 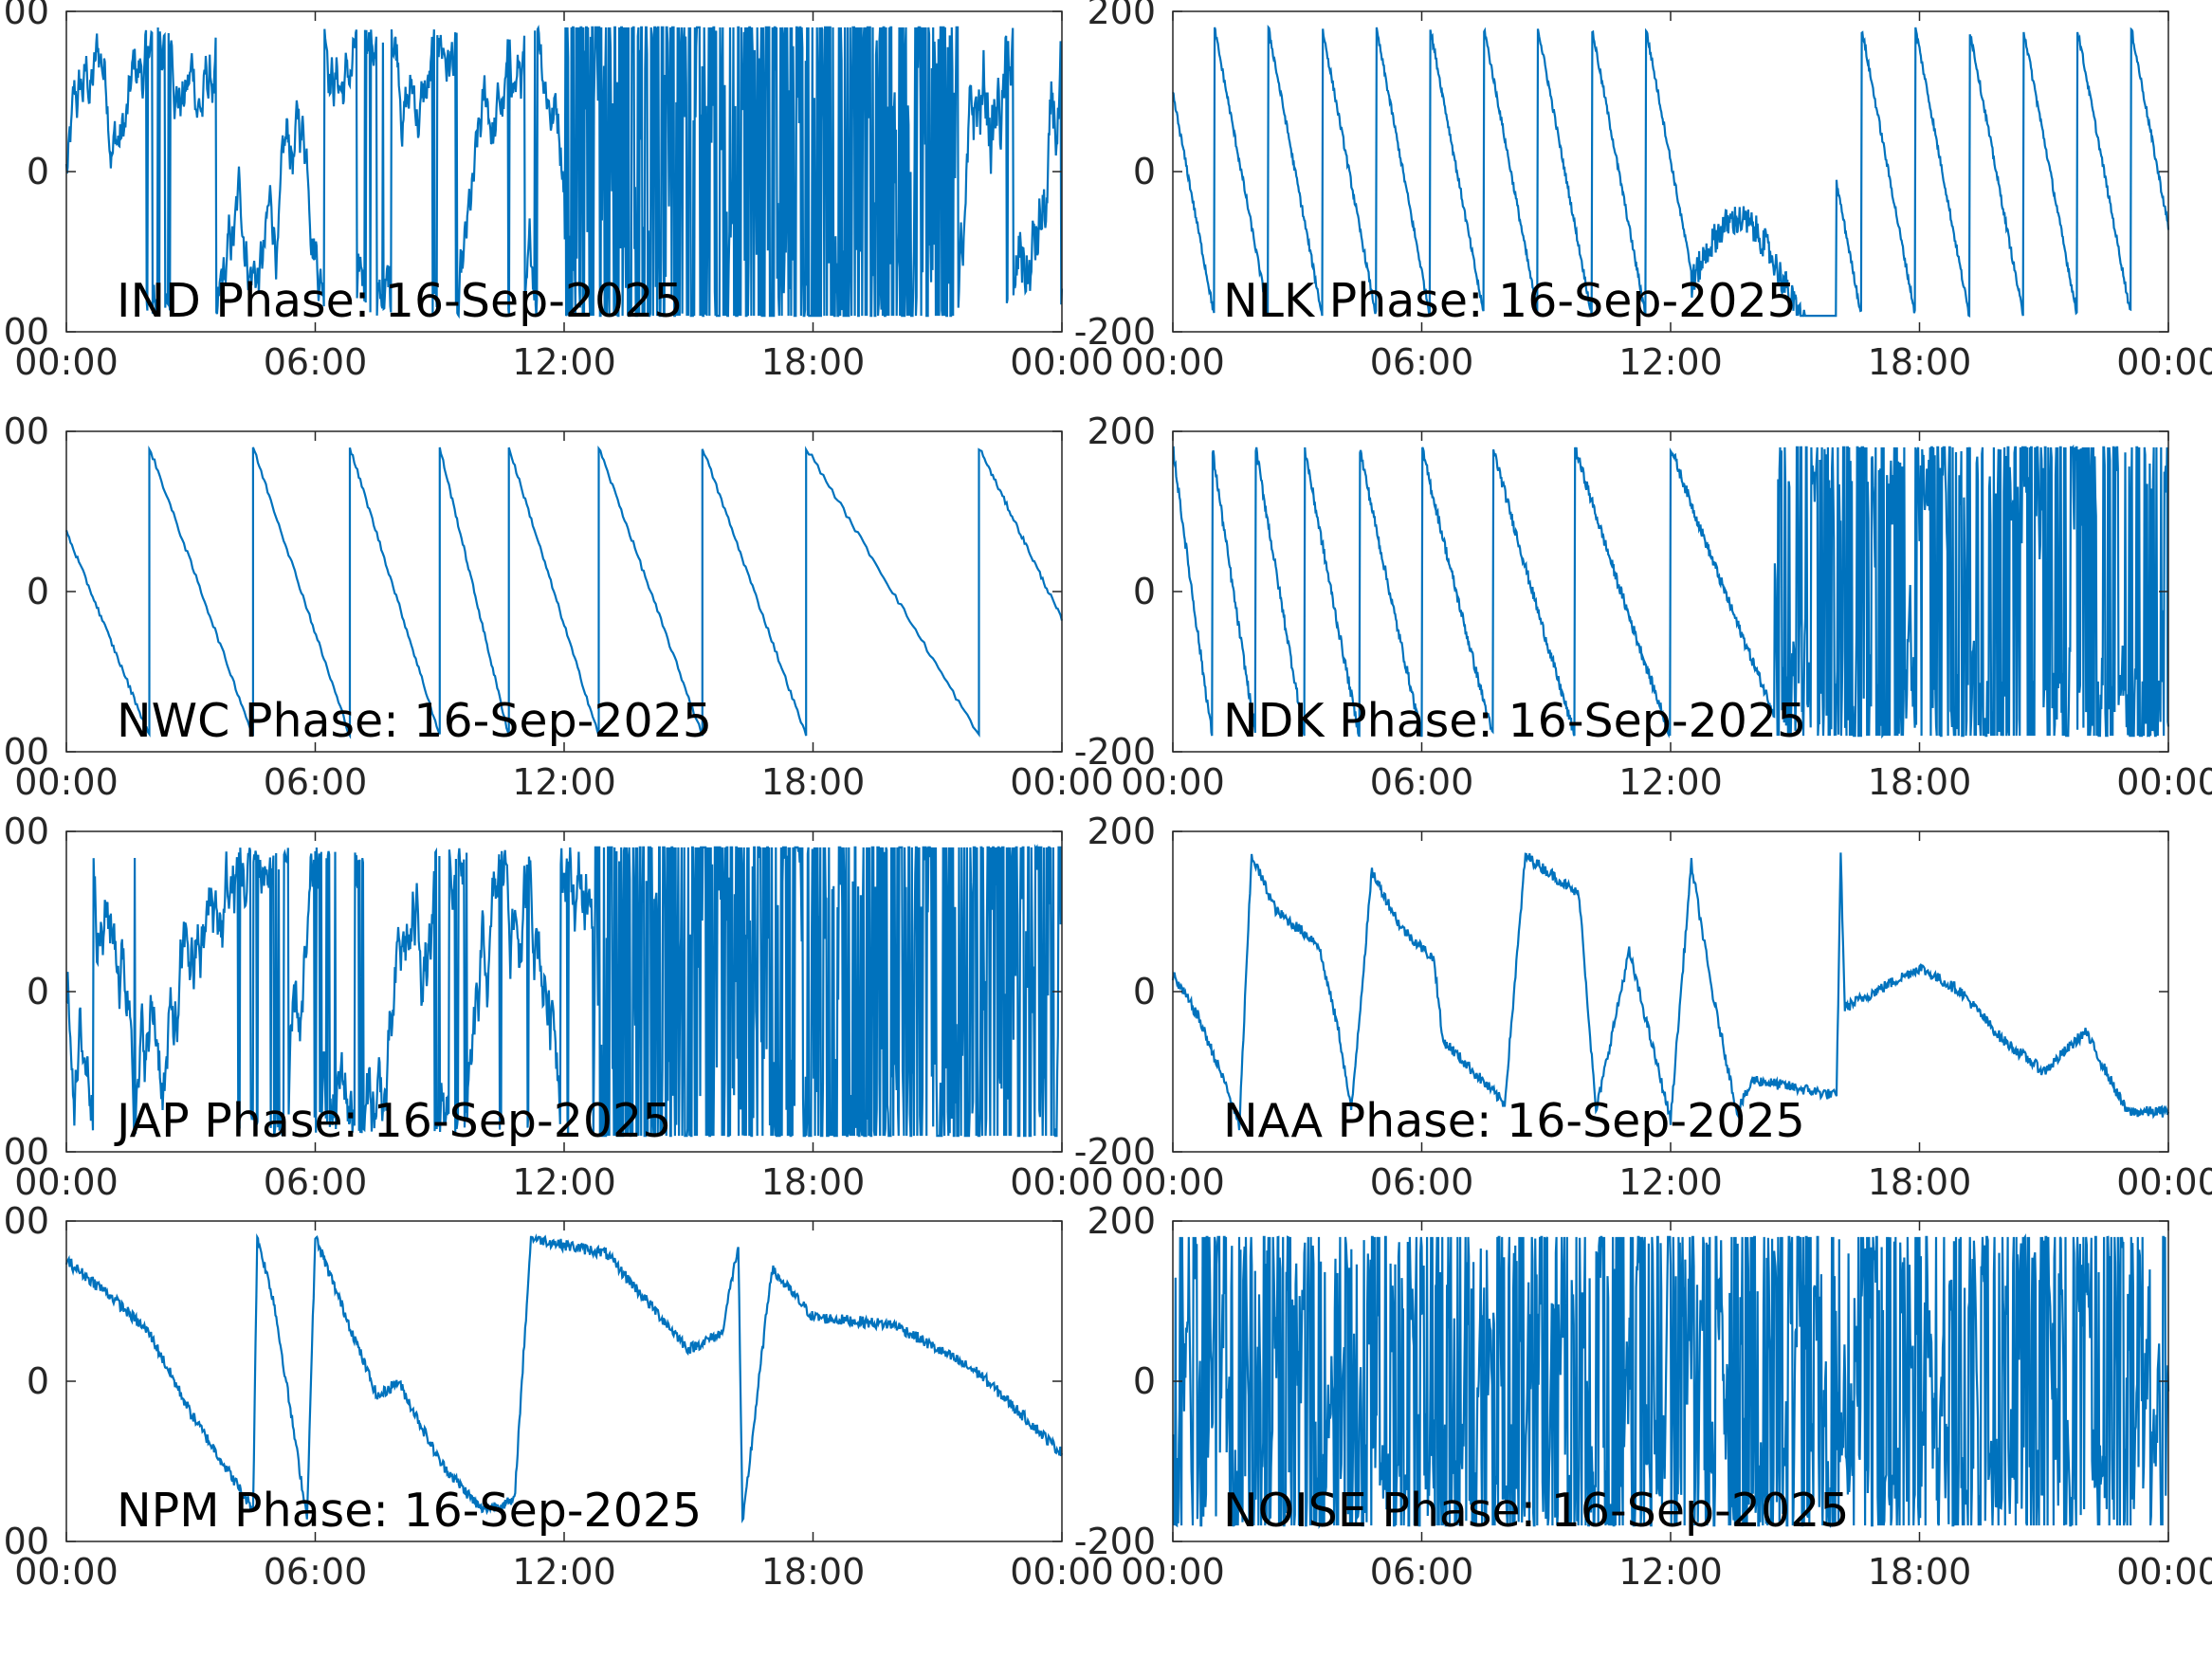 What do you see at coordinates (392, 1121) in the screenshot?
I see `panel-title: JAP Phase: 16-Sep-2025` at bounding box center [392, 1121].